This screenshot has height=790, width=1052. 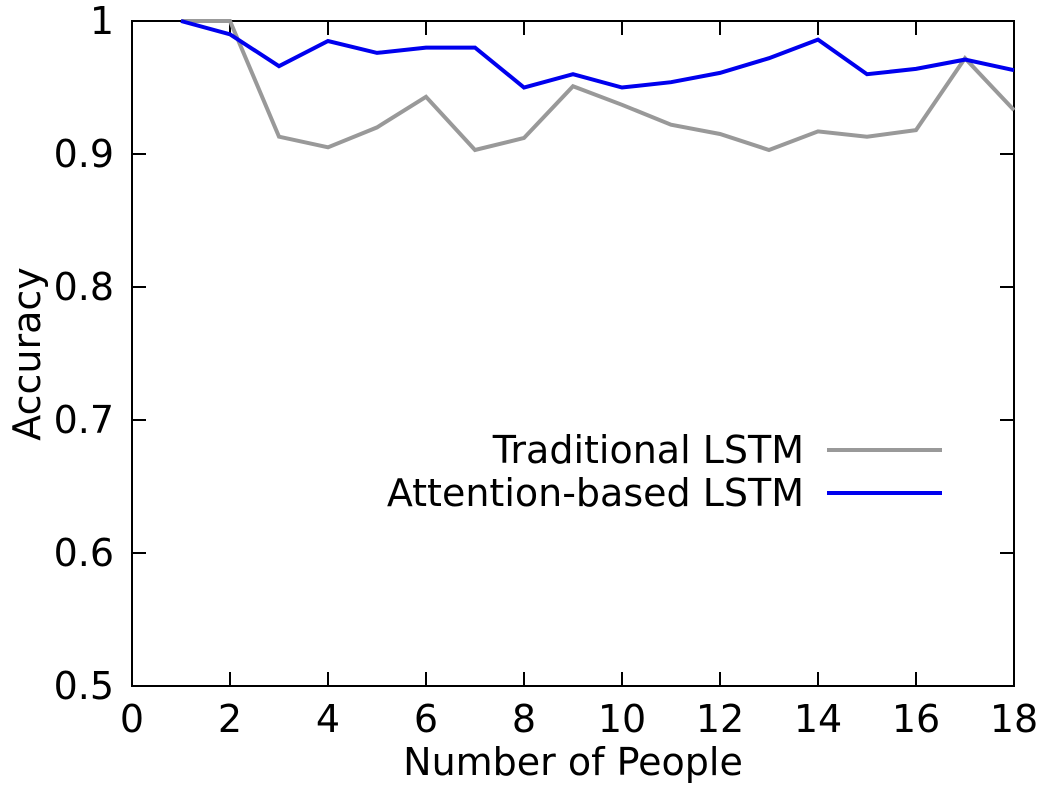 I want to click on x-tick-label: 10, so click(x=622, y=719).